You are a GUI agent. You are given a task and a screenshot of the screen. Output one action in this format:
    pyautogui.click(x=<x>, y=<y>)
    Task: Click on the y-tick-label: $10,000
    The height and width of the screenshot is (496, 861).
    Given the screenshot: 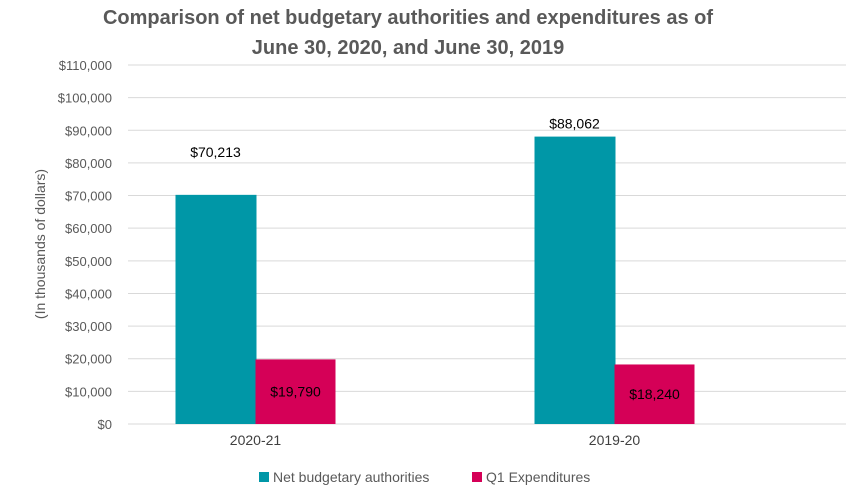 What is the action you would take?
    pyautogui.click(x=88, y=391)
    